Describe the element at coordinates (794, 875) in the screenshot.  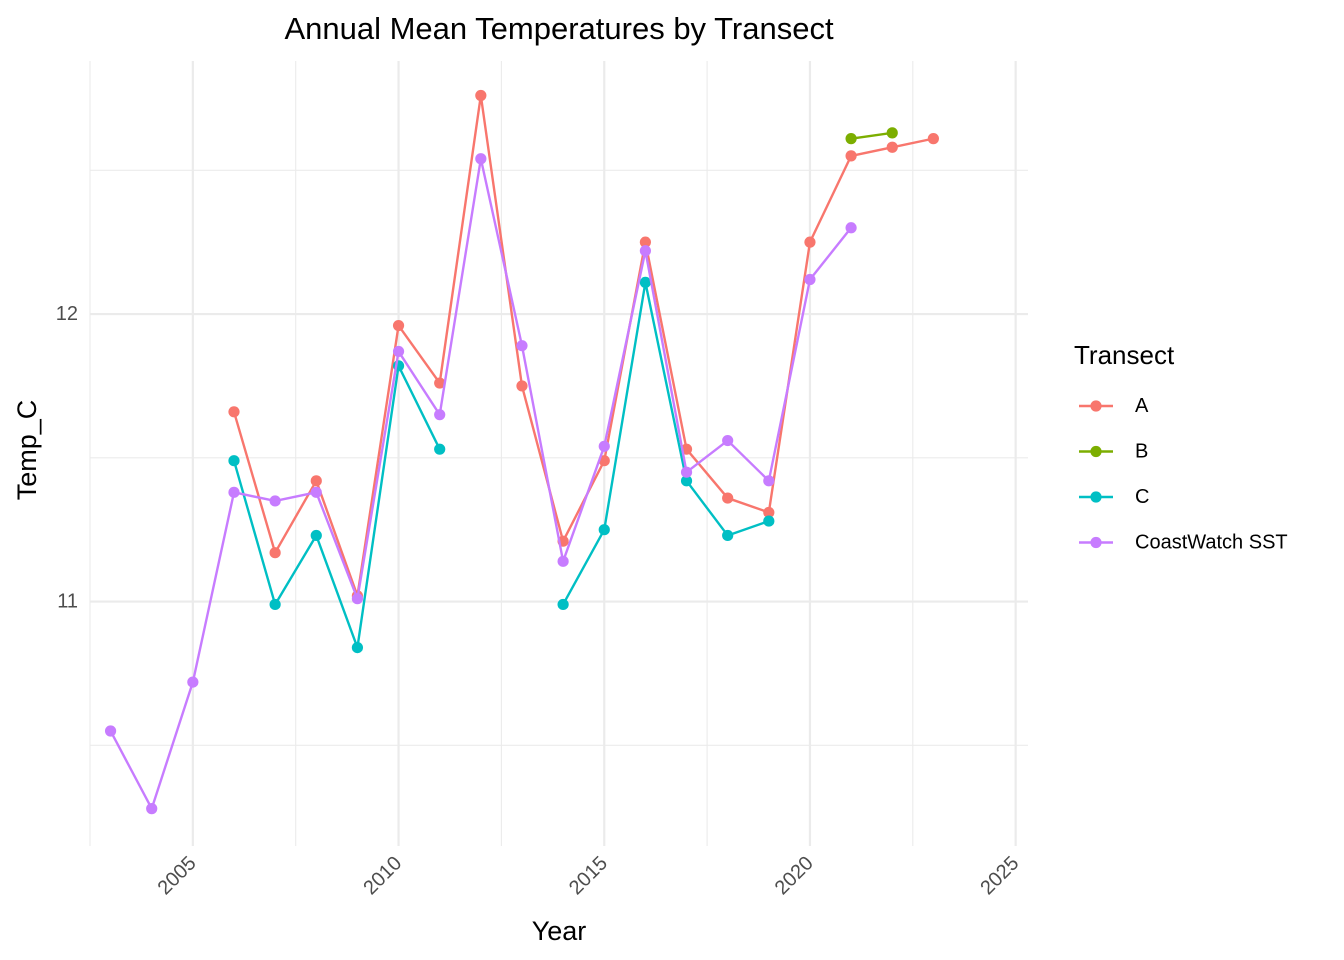
I see `x-tick-label: 2020` at that location.